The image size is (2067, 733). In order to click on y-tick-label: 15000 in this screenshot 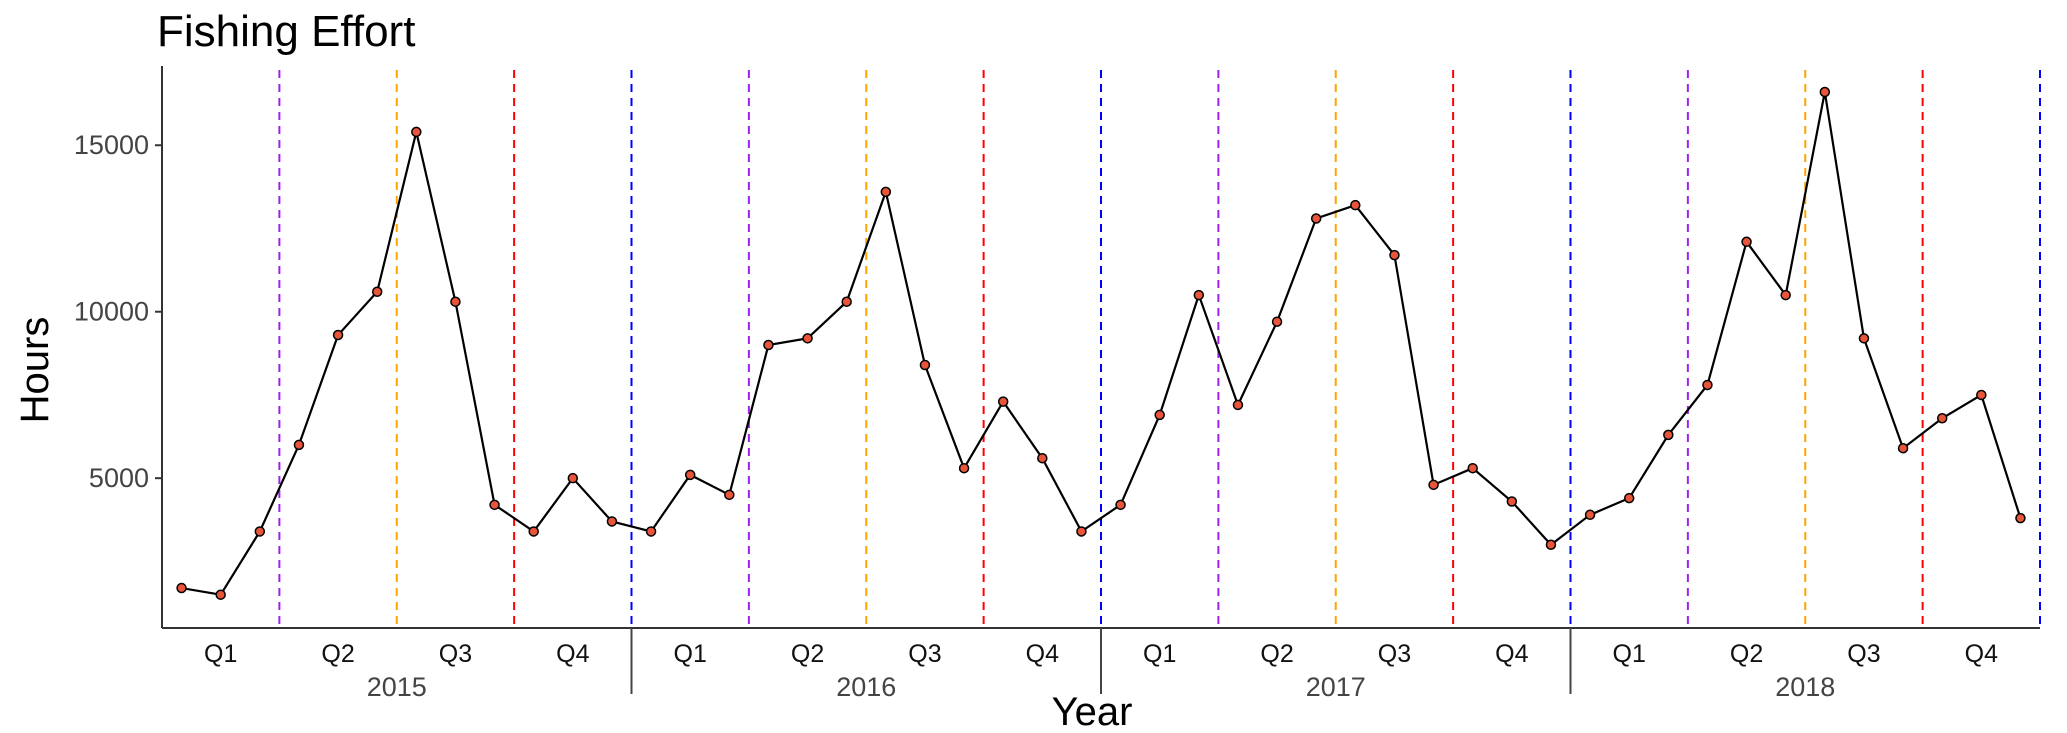, I will do `click(111, 145)`.